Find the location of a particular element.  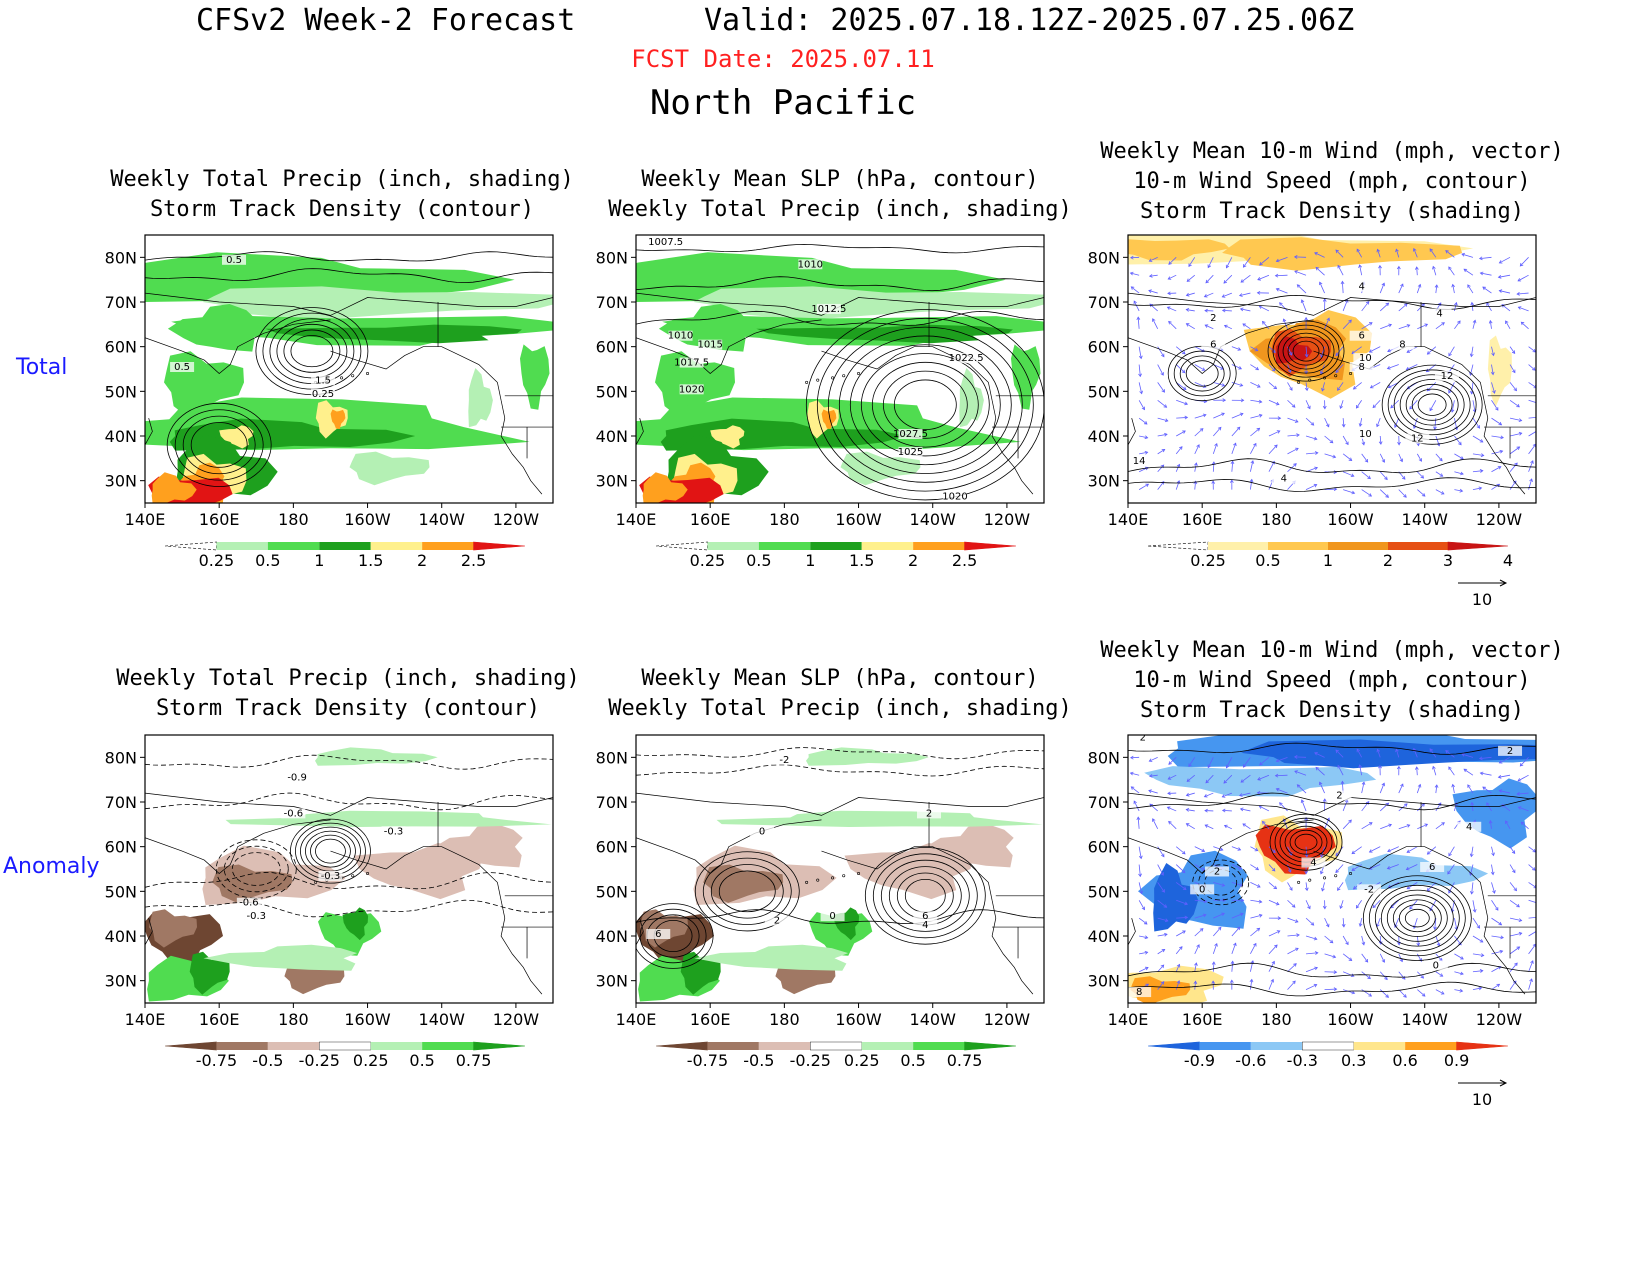

lon-tick-label: 160W is located at coordinates (367, 1019).